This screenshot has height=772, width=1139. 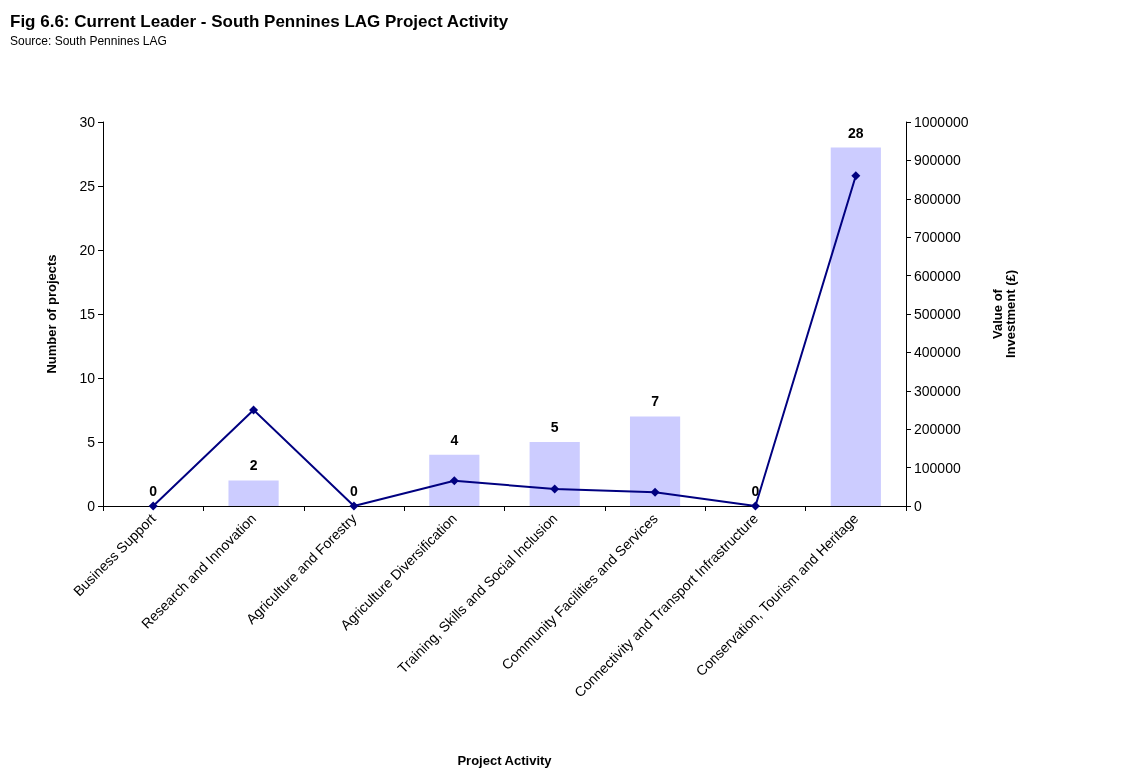 What do you see at coordinates (937, 352) in the screenshot?
I see `y2-tick-label: 400000` at bounding box center [937, 352].